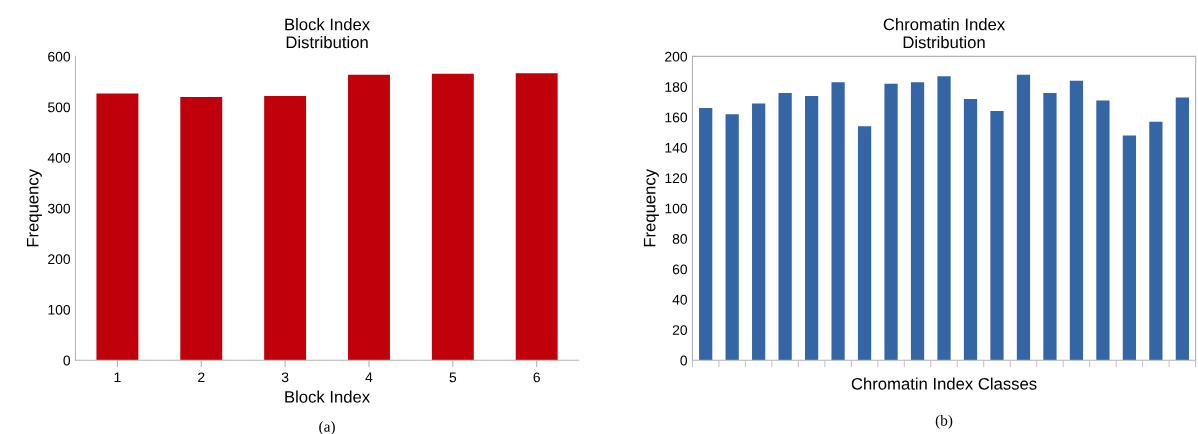 The width and height of the screenshot is (1198, 434). What do you see at coordinates (944, 33) in the screenshot?
I see `chart-title: Chromatin Index Distribution` at bounding box center [944, 33].